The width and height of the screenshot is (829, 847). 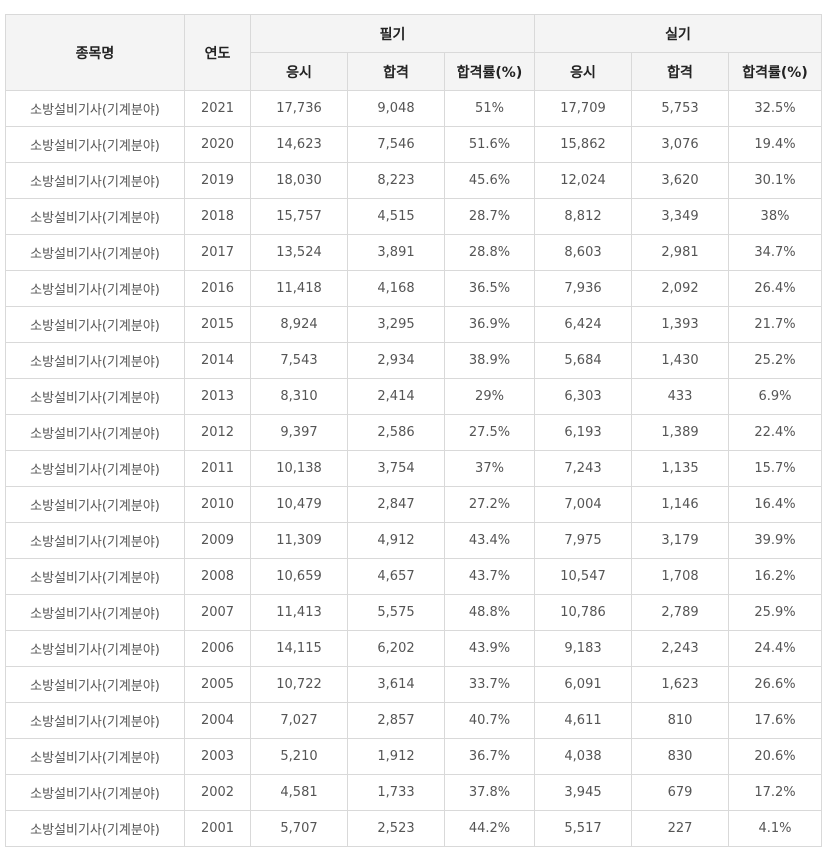 I want to click on cell-written-applicants: 18,030, so click(x=299, y=180).